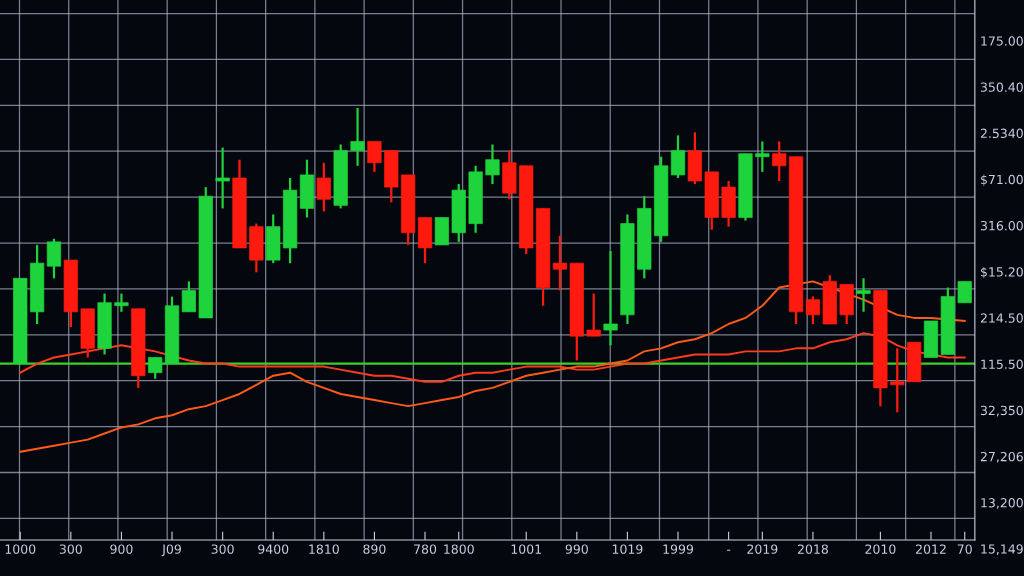 This screenshot has width=1024, height=576. I want to click on x-tick-label: 900, so click(121, 549).